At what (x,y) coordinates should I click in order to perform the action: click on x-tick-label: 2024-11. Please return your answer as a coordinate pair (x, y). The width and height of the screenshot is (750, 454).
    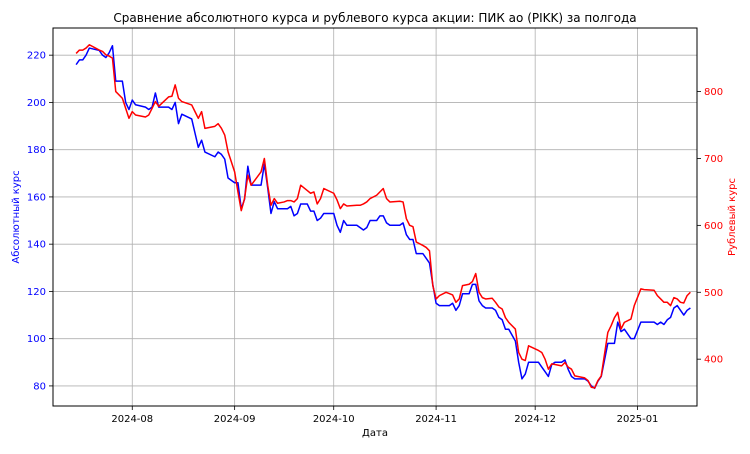
    Looking at the image, I should click on (436, 419).